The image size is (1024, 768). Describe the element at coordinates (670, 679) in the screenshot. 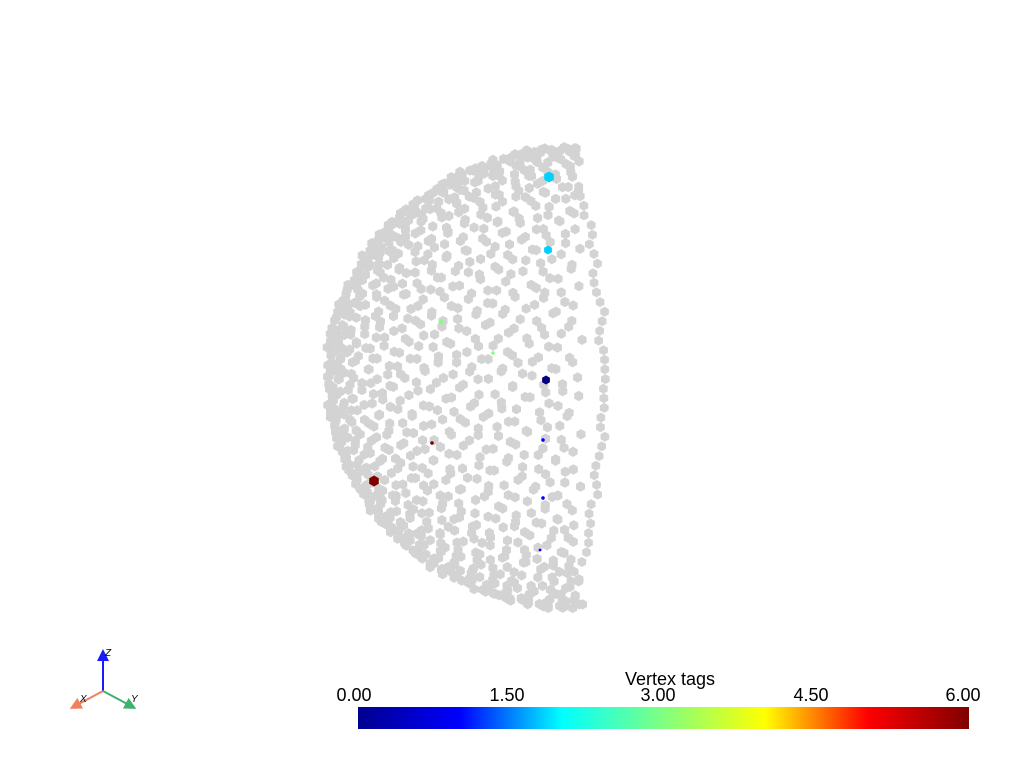

I see `scalar-bar-title: Vertex tags` at that location.